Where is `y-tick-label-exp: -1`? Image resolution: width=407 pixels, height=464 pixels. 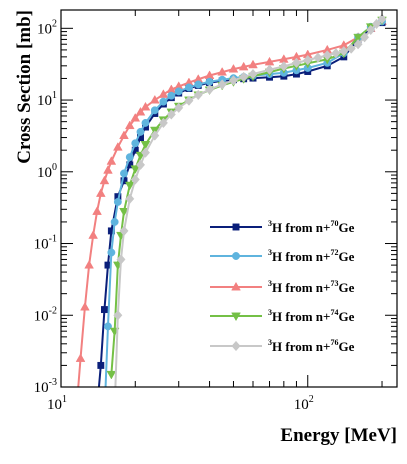
y-tick-label-exp: -1 is located at coordinates (53, 239).